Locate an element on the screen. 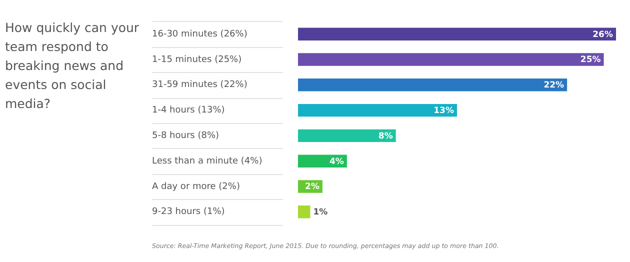 Image resolution: width=630 pixels, height=262 pixels. data-label: 22% is located at coordinates (554, 85).